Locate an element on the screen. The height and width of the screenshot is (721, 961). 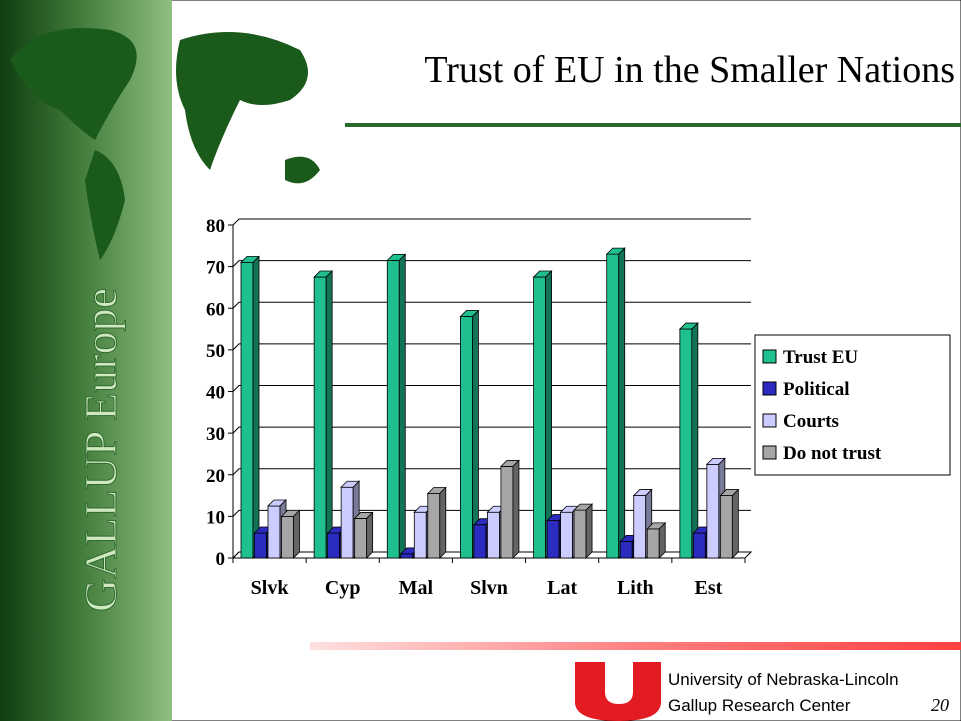
y-tick-label: 50 is located at coordinates (215, 351).